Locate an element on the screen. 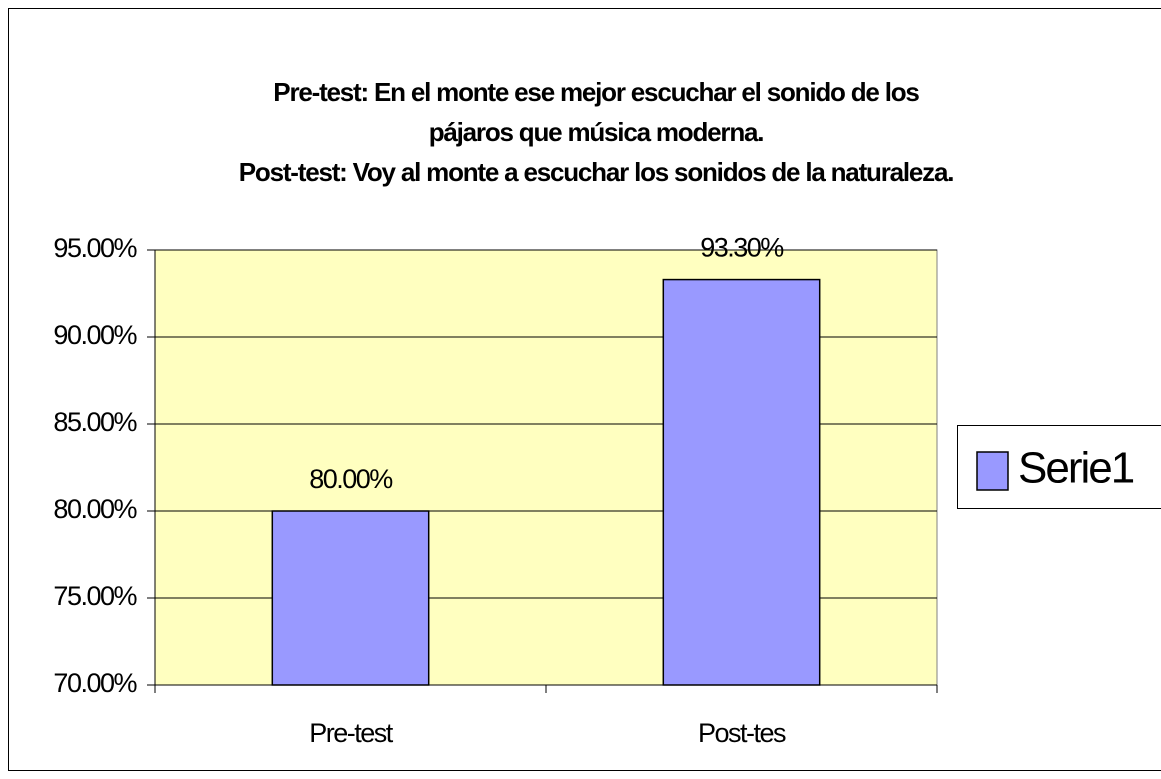 The height and width of the screenshot is (779, 1161). x-tick-label: Post-tes is located at coordinates (742, 733).